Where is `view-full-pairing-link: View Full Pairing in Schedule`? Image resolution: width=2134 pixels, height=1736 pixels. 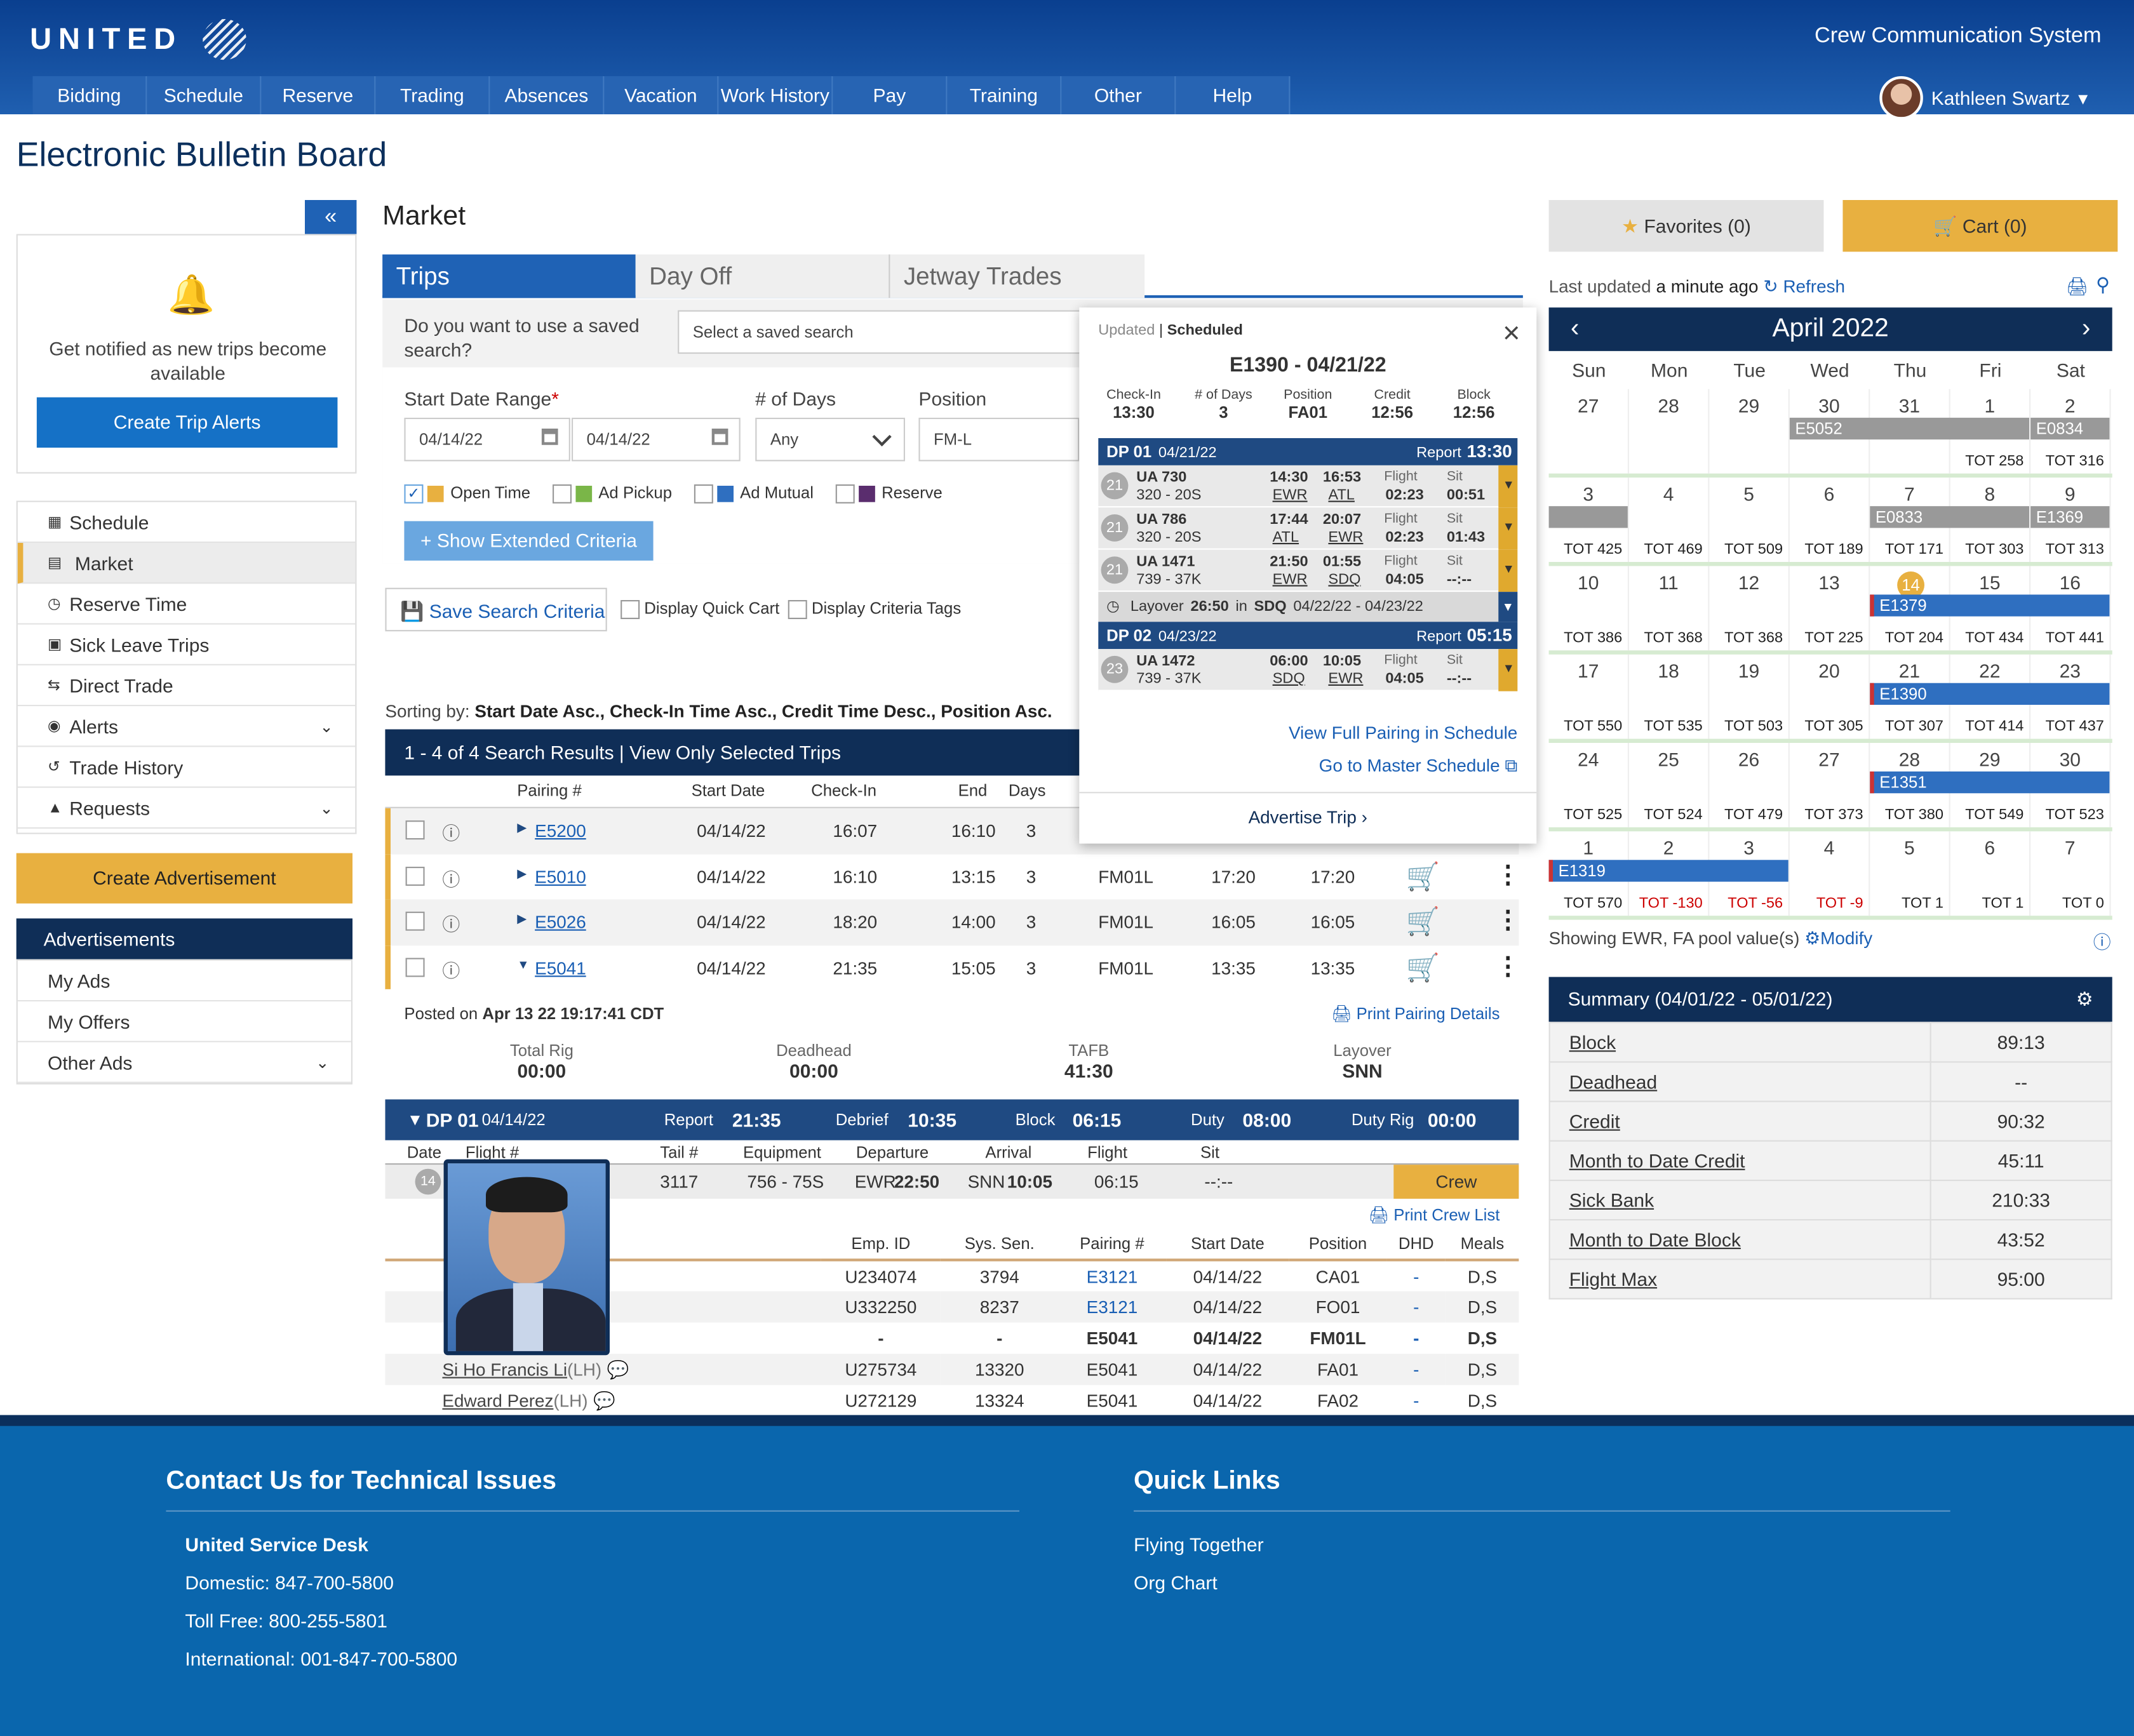
view-full-pairing-link: View Full Pairing in Schedule is located at coordinates (1403, 732).